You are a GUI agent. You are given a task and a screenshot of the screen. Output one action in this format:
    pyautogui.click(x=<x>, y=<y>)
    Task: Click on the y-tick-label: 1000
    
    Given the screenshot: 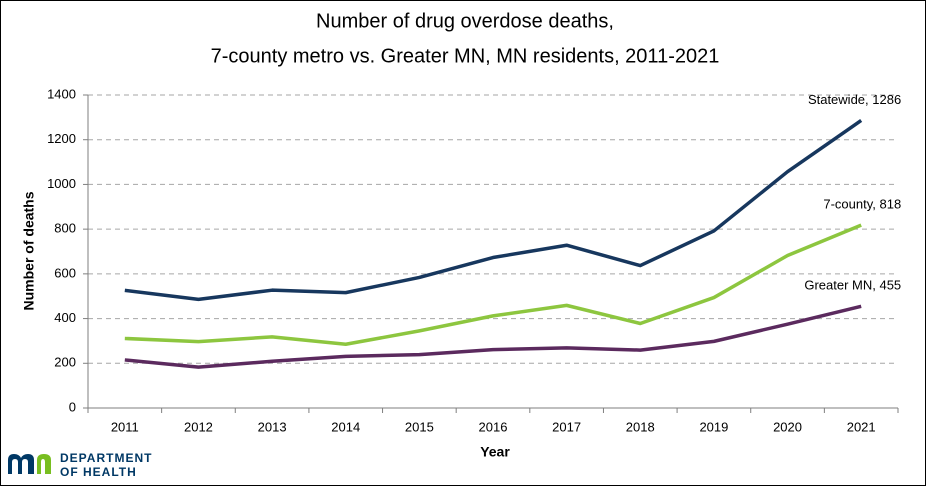 What is the action you would take?
    pyautogui.click(x=61, y=183)
    